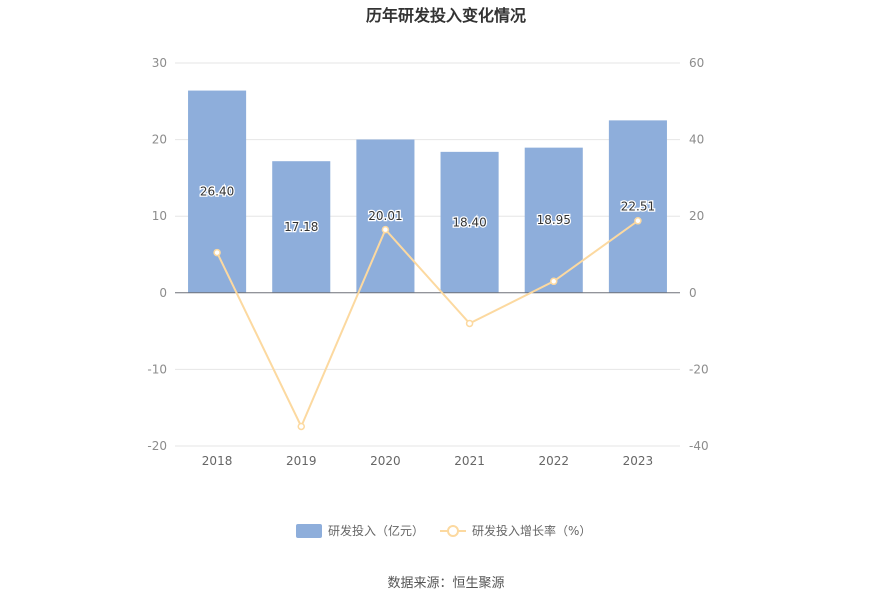 The image size is (893, 603). Describe the element at coordinates (699, 254) in the screenshot. I see `right-axis: -40 -20 0 20 40 60` at that location.